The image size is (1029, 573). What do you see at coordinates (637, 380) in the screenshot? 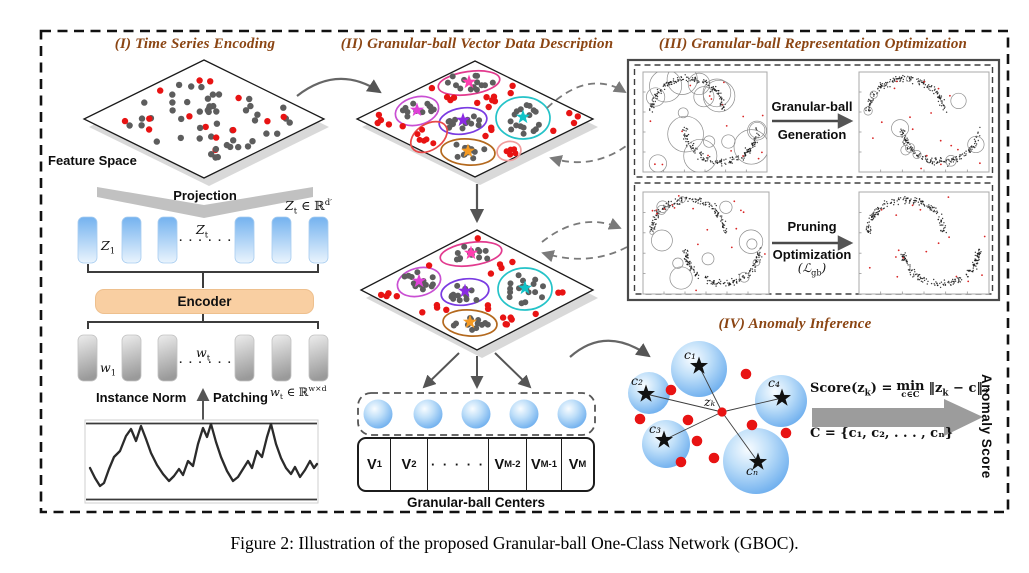
I see `c2-label: c₂` at bounding box center [637, 380].